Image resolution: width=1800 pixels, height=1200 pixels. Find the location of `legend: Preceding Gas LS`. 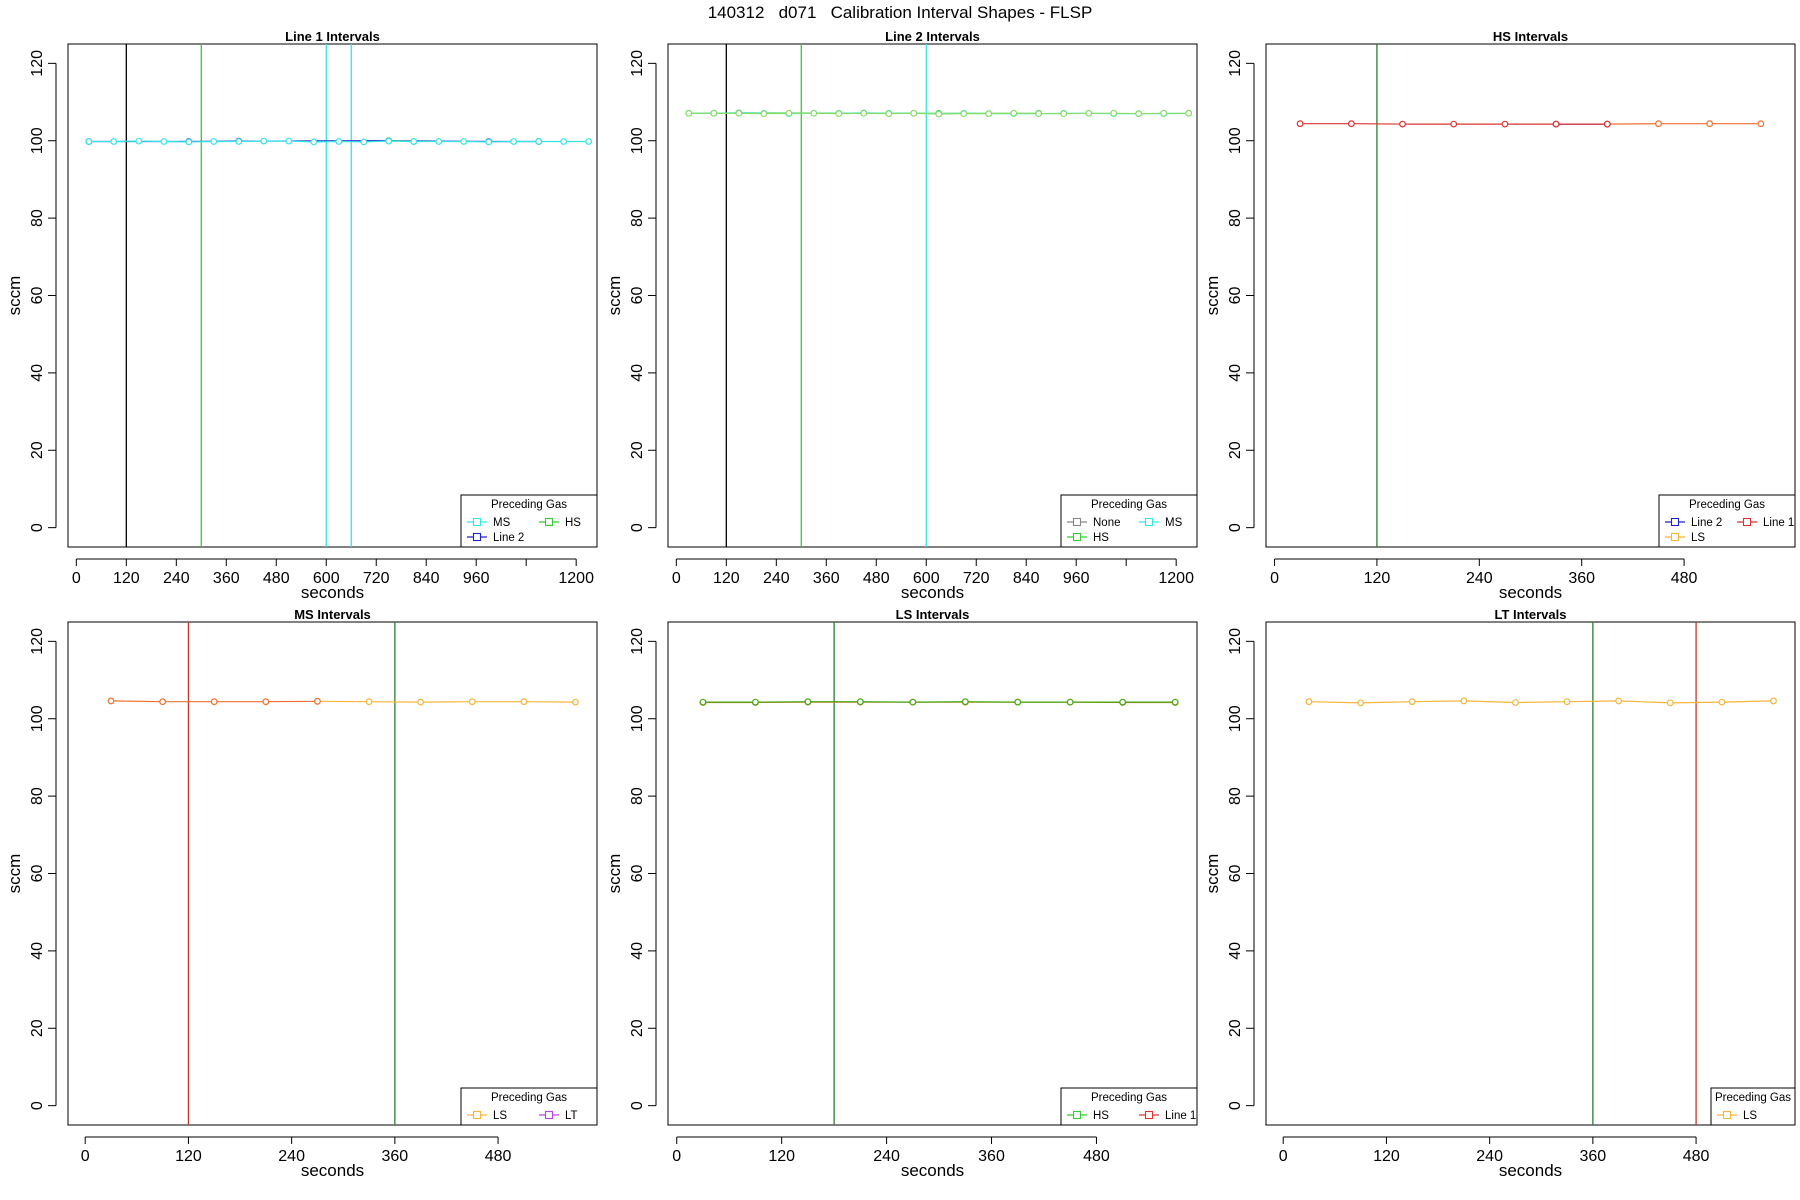

legend: Preceding Gas LS is located at coordinates (1753, 1106).